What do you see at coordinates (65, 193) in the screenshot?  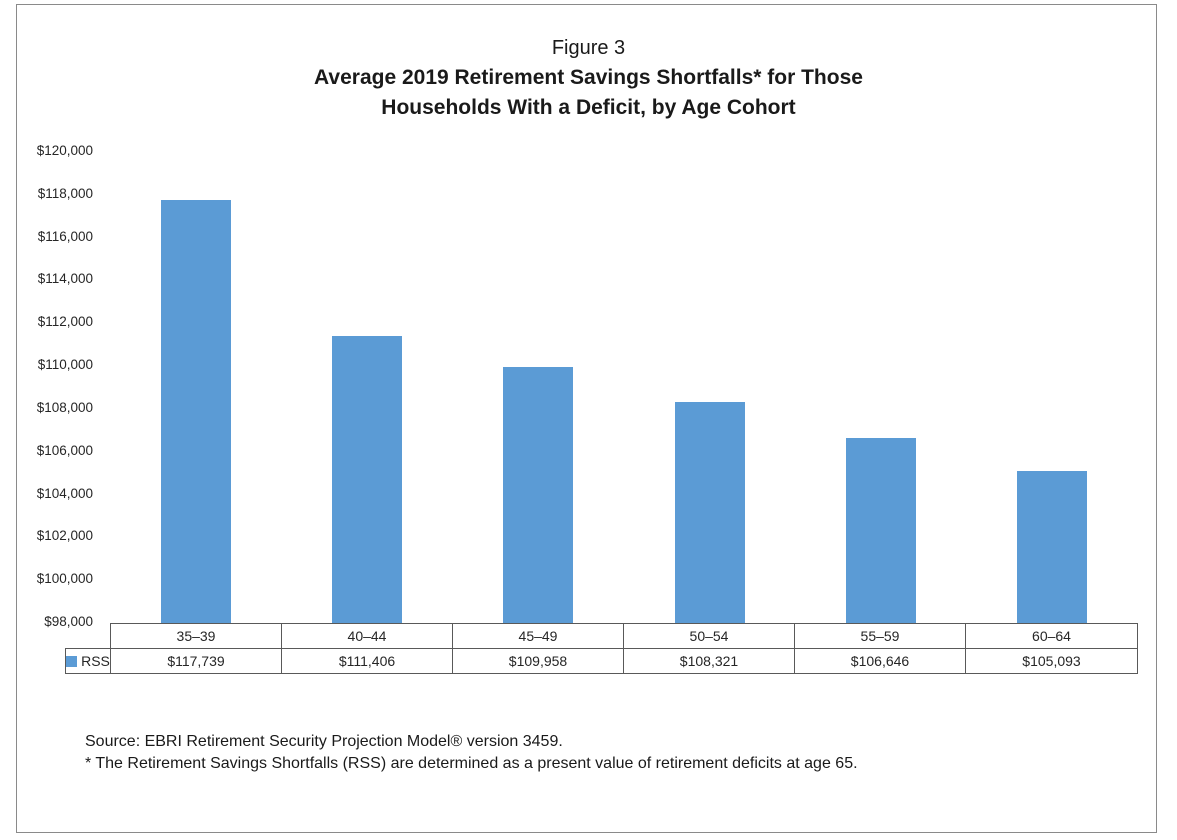 I see `y-axis-tick-label: $118,000` at bounding box center [65, 193].